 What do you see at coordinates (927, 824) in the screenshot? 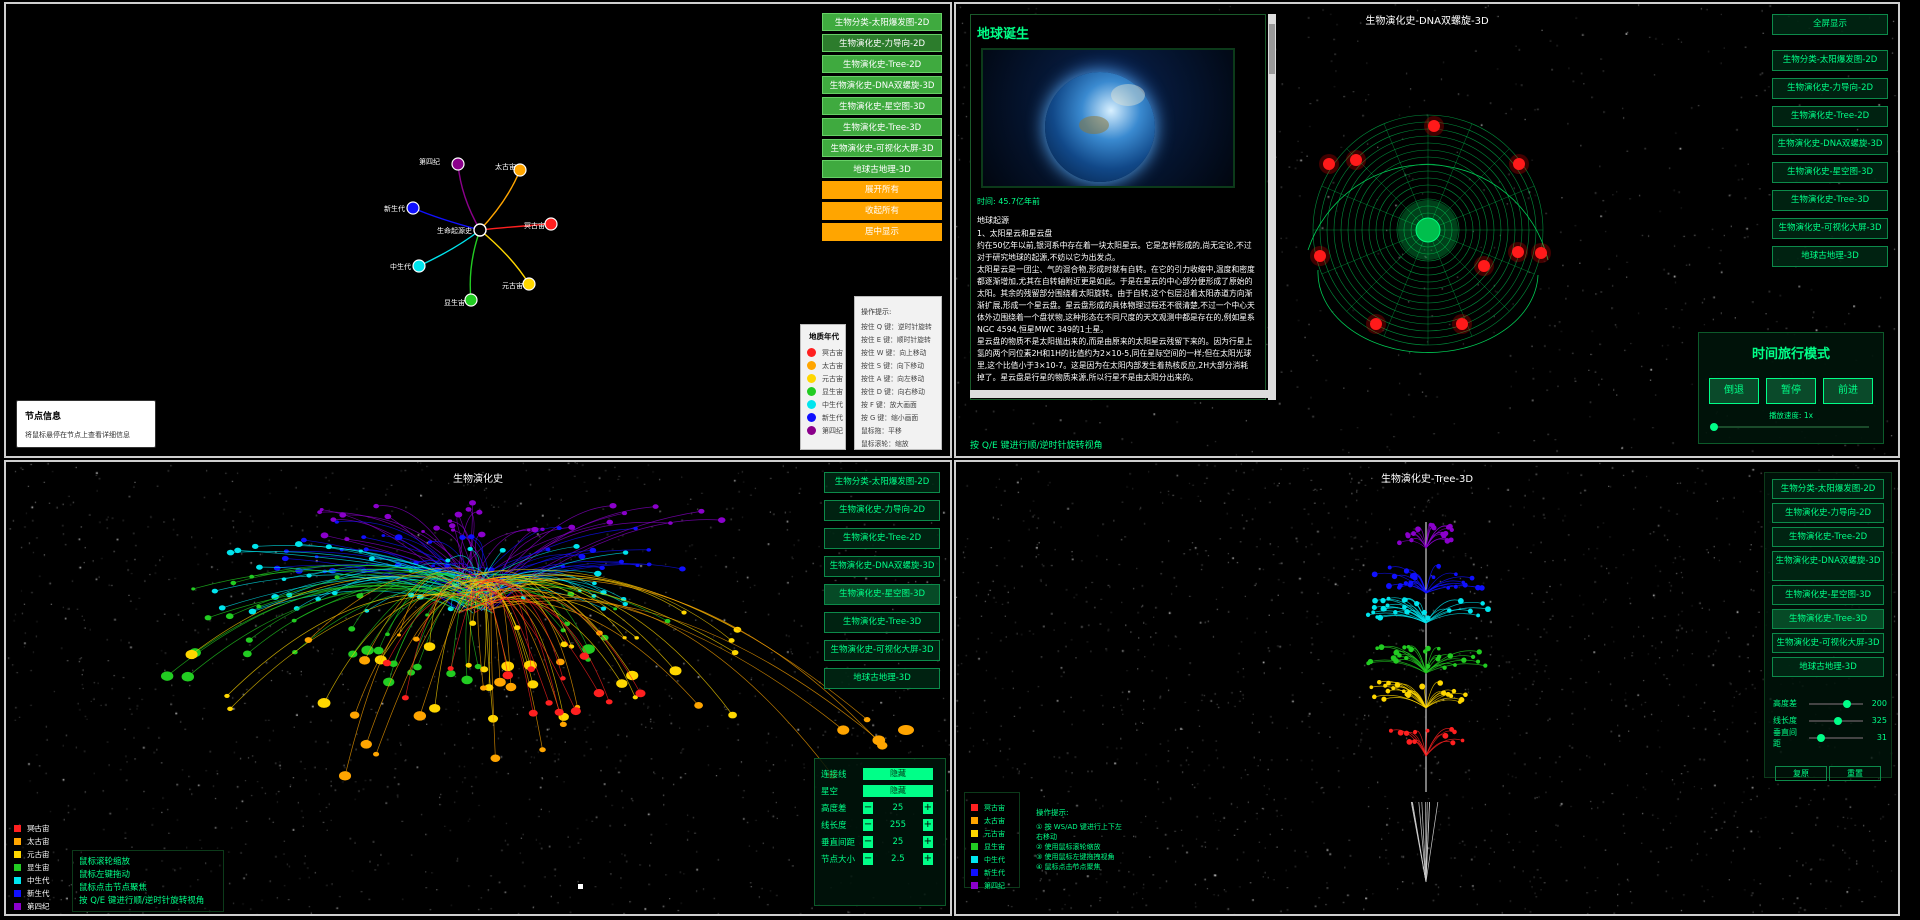
I see `param-increase-button: +` at bounding box center [927, 824].